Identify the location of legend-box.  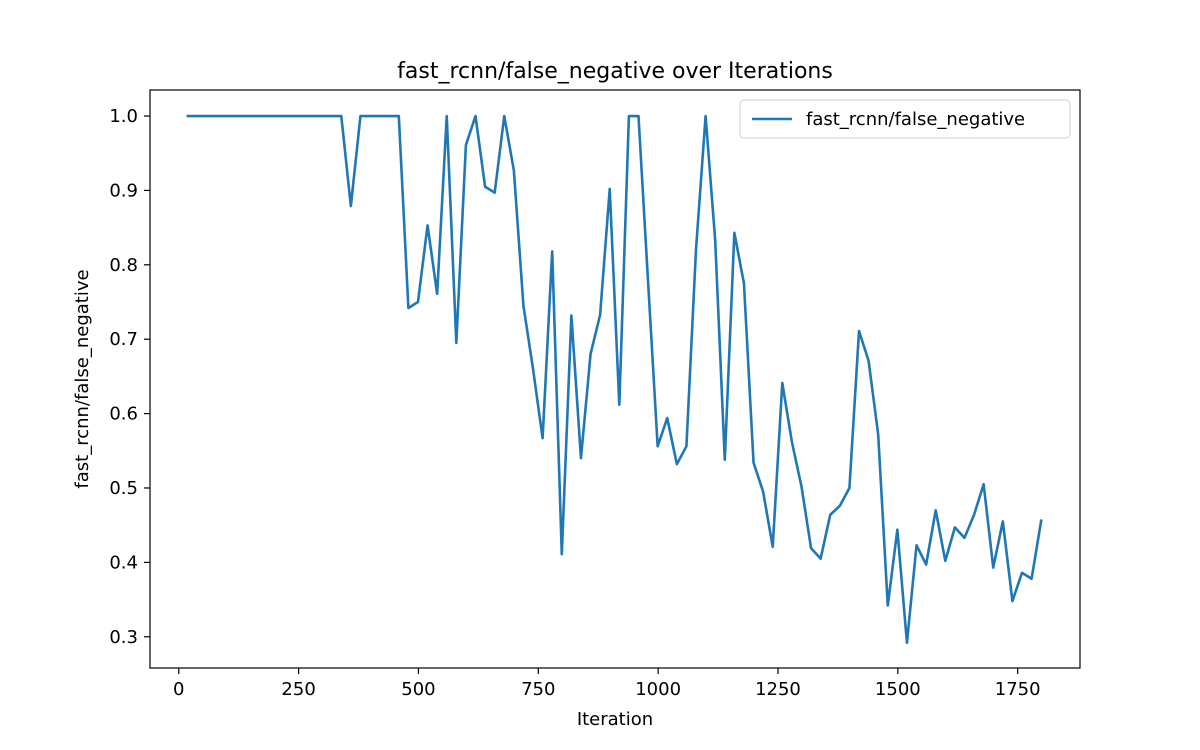
(905, 119).